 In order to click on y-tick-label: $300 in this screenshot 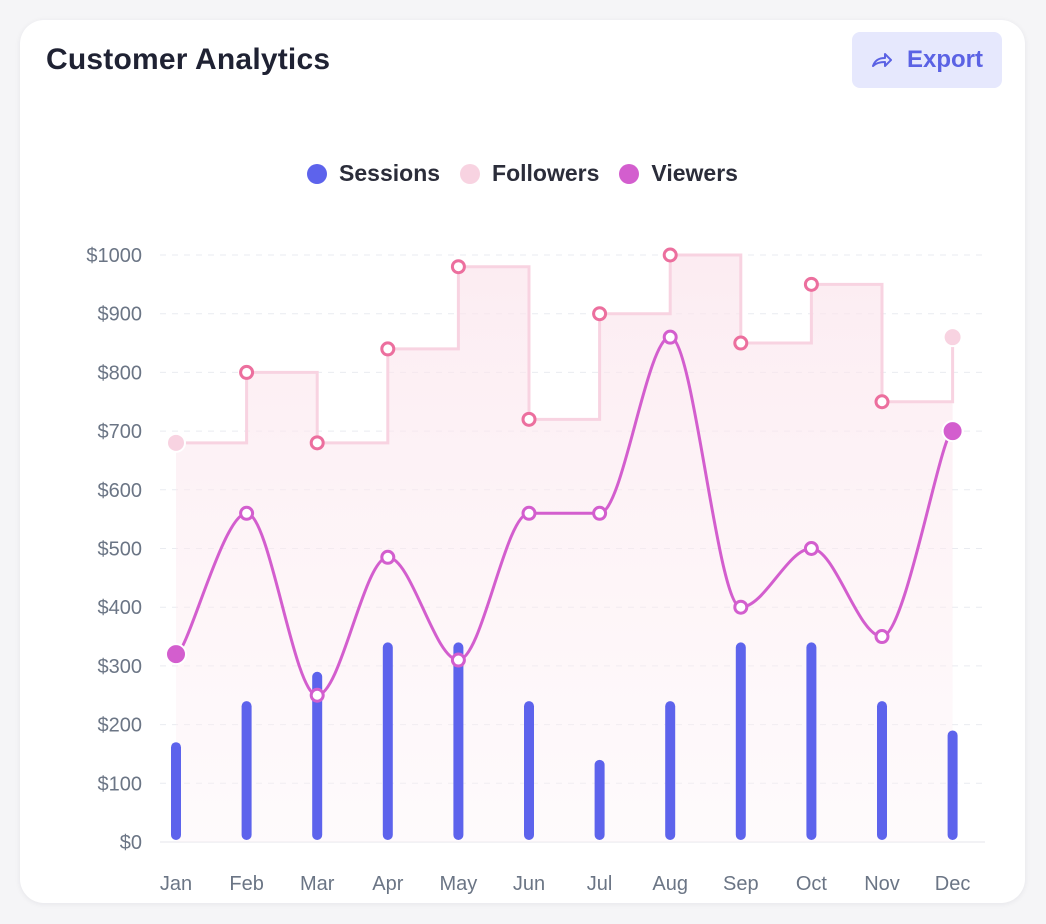, I will do `click(120, 667)`.